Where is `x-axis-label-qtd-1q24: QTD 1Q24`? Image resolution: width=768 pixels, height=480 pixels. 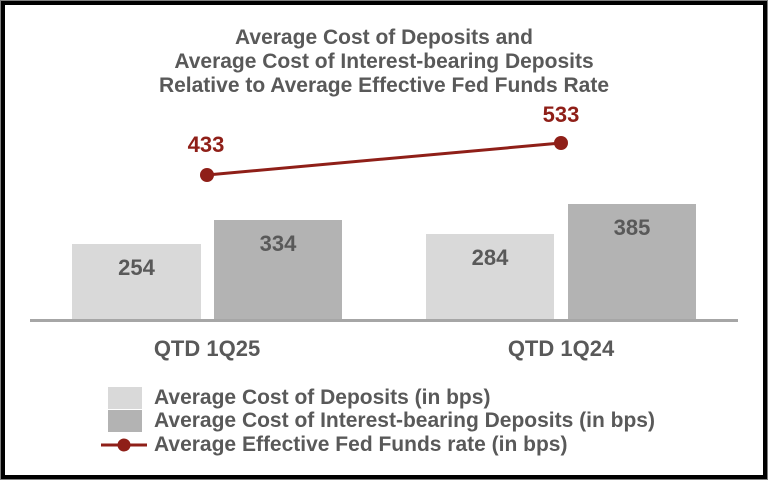 x-axis-label-qtd-1q24: QTD 1Q24 is located at coordinates (561, 348).